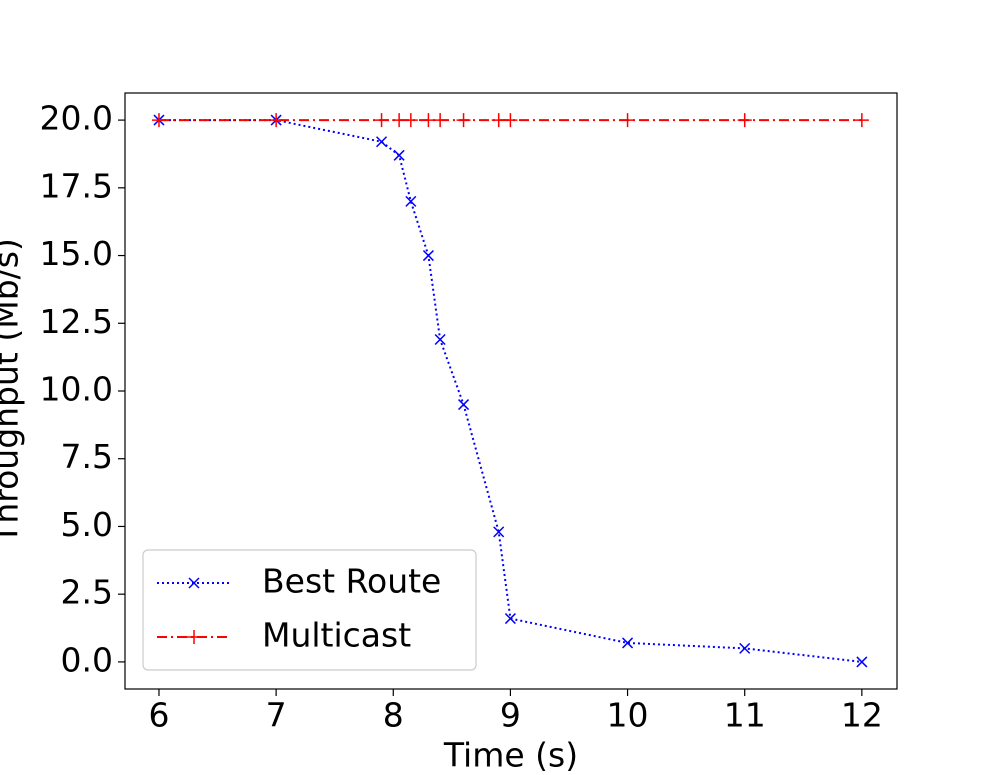 This screenshot has width=997, height=775. What do you see at coordinates (13, 391) in the screenshot?
I see `y-axis-label: Throughput (Mb/s)` at bounding box center [13, 391].